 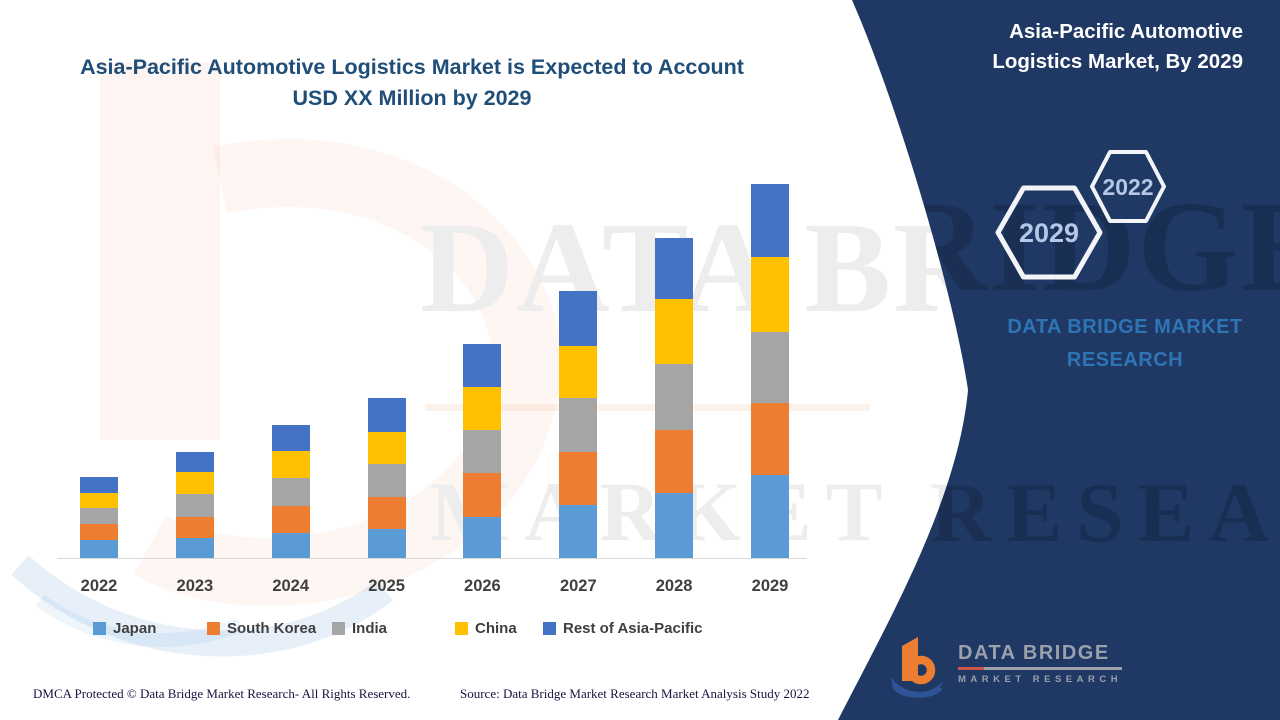 What do you see at coordinates (971, 668) in the screenshot?
I see `logo-underline-red` at bounding box center [971, 668].